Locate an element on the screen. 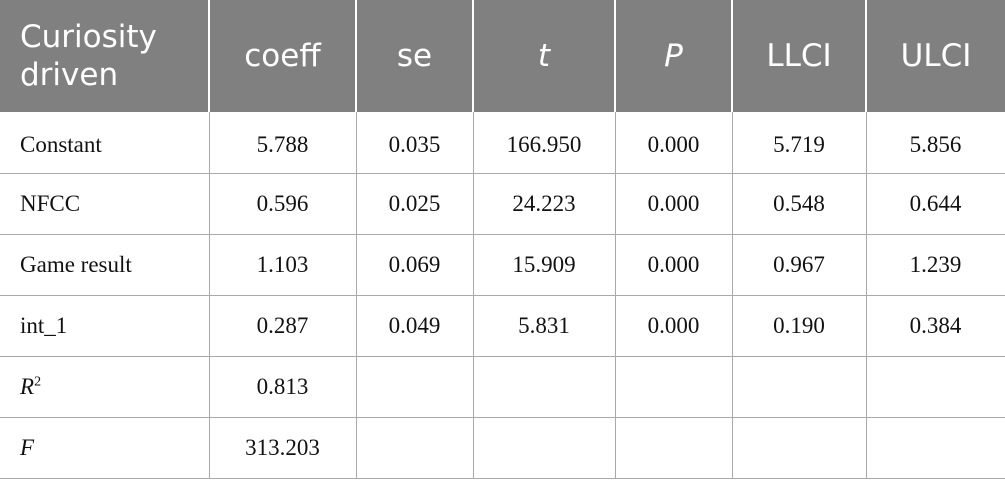 Image resolution: width=1005 pixels, height=501 pixels. cell-ulci: 0.384 is located at coordinates (935, 326).